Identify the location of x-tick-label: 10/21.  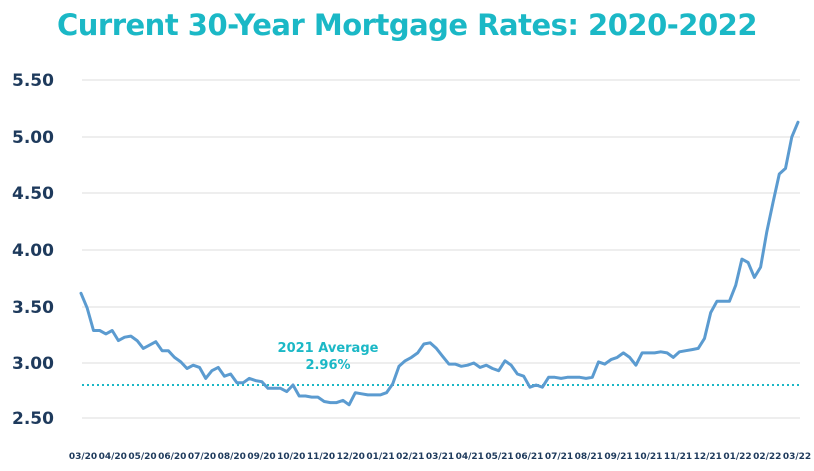
(648, 457).